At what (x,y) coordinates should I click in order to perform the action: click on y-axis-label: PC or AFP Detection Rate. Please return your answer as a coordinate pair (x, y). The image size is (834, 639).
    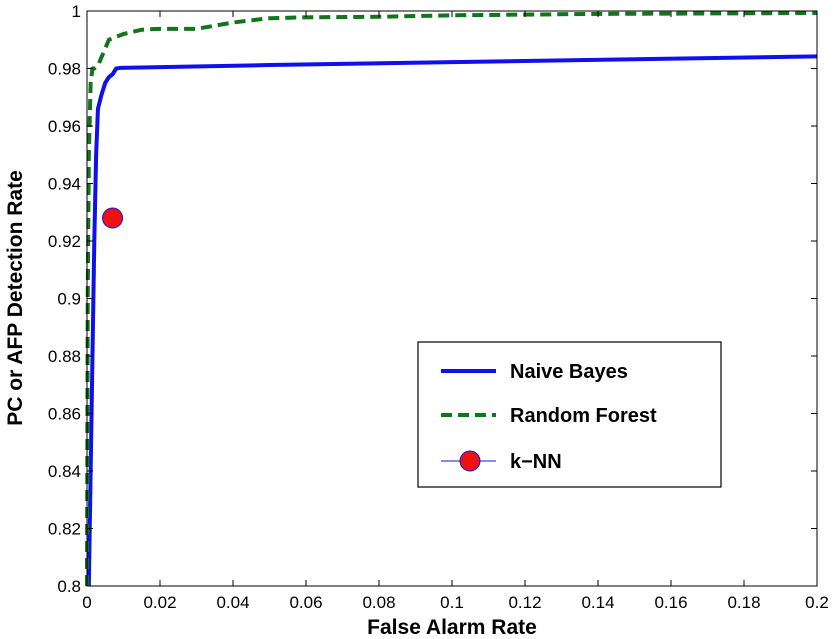
    Looking at the image, I should click on (15, 298).